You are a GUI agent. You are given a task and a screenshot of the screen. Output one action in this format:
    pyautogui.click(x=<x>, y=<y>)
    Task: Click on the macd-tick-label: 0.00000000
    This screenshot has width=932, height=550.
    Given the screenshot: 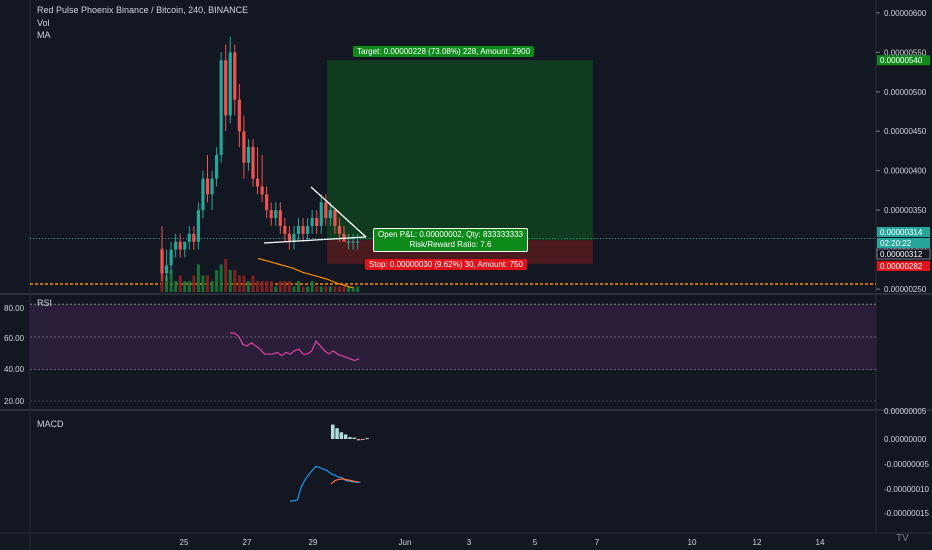 What is the action you would take?
    pyautogui.click(x=905, y=439)
    